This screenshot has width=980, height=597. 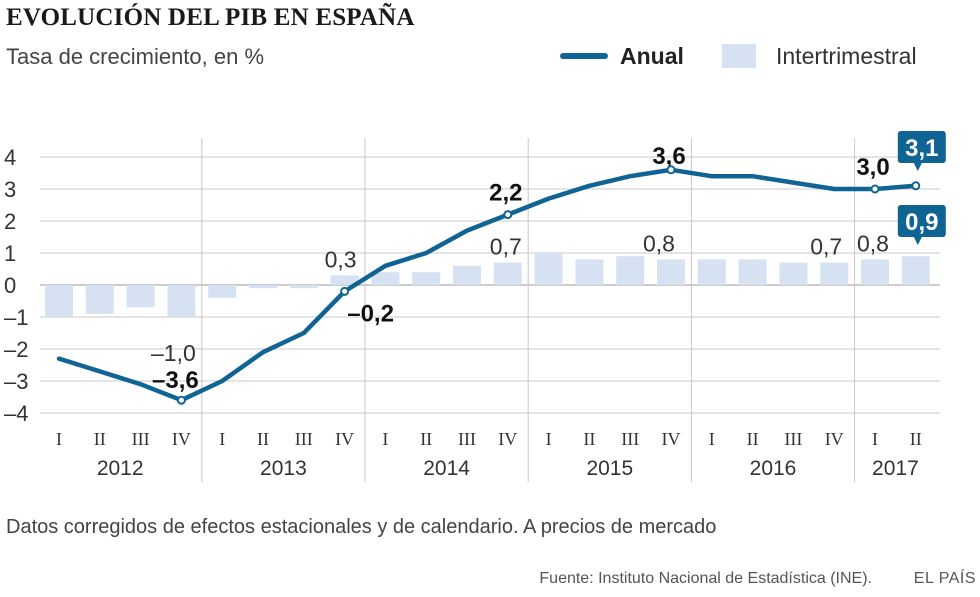 I want to click on value-label: 3,1, so click(x=921, y=148).